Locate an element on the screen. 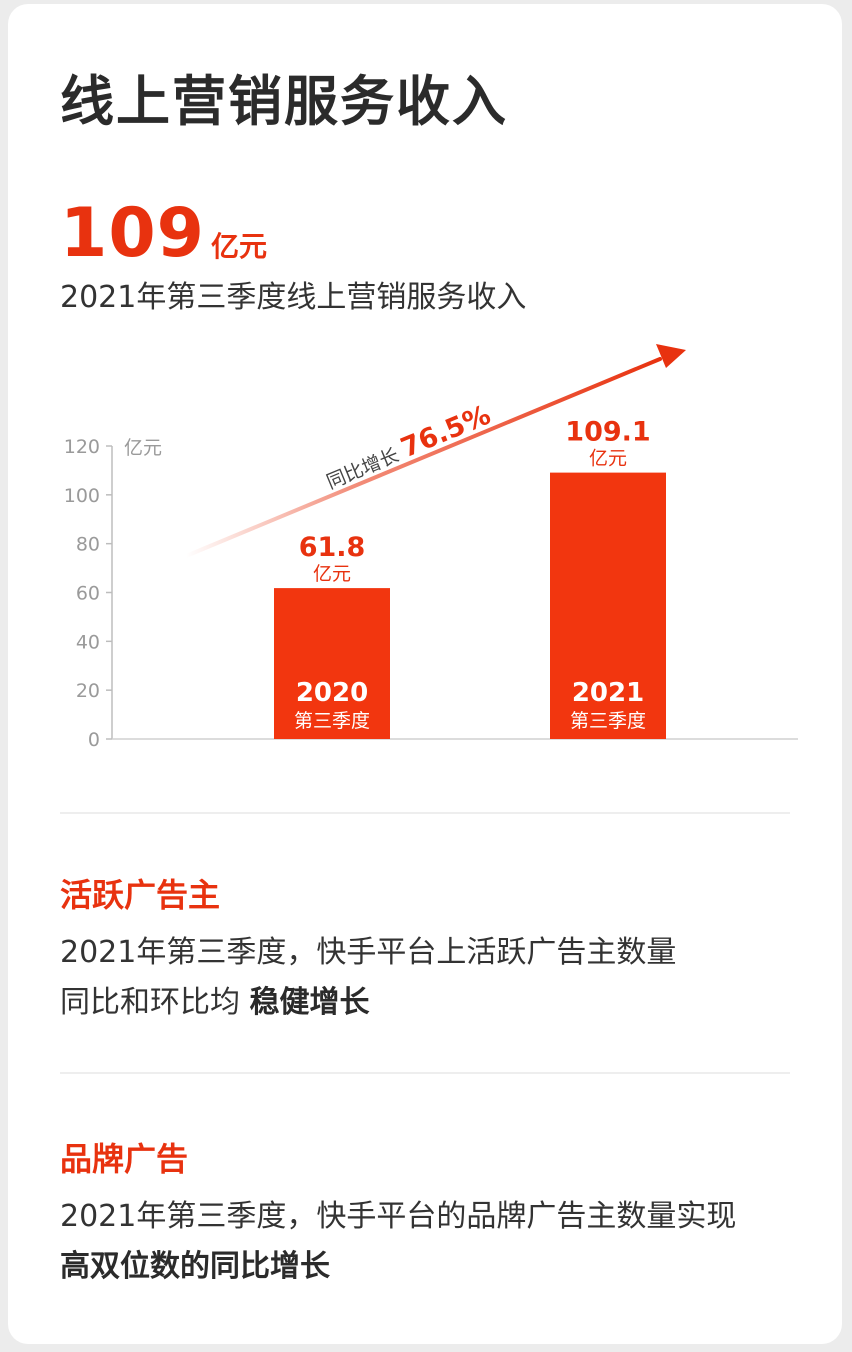 The image size is (852, 1352). y-tick-label: 100 is located at coordinates (82, 496).